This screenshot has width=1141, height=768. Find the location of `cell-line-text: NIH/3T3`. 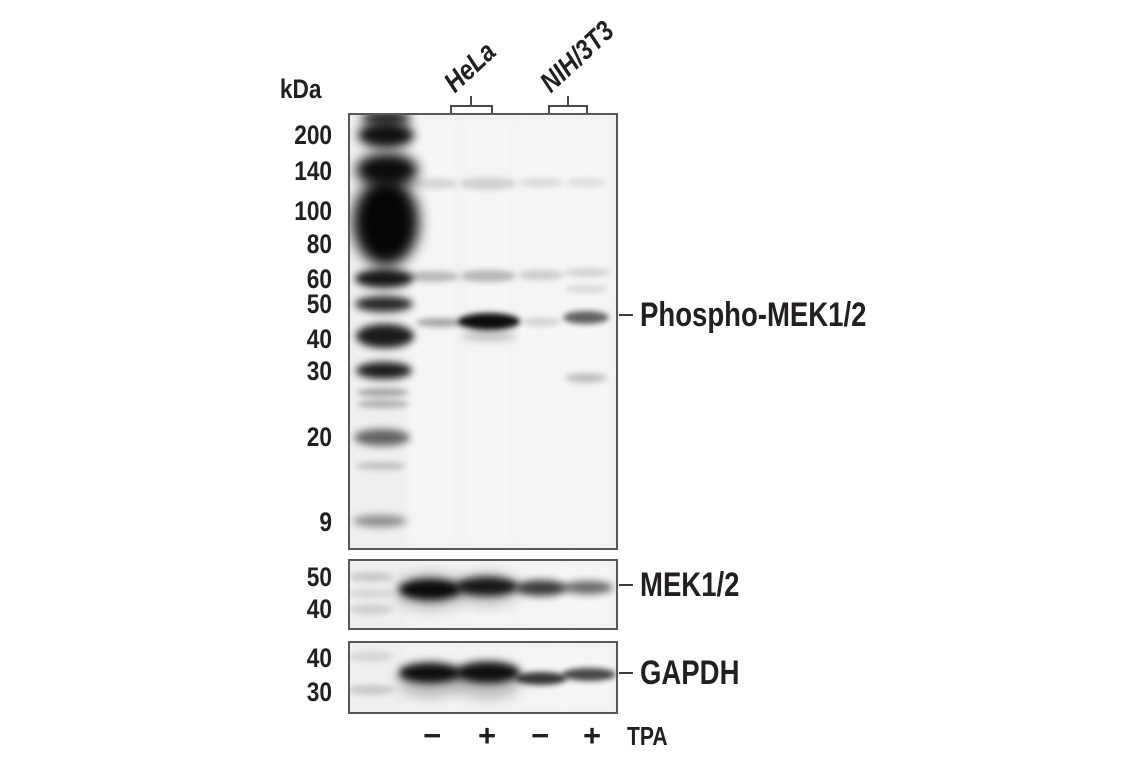

cell-line-text: NIH/3T3 is located at coordinates (576, 56).